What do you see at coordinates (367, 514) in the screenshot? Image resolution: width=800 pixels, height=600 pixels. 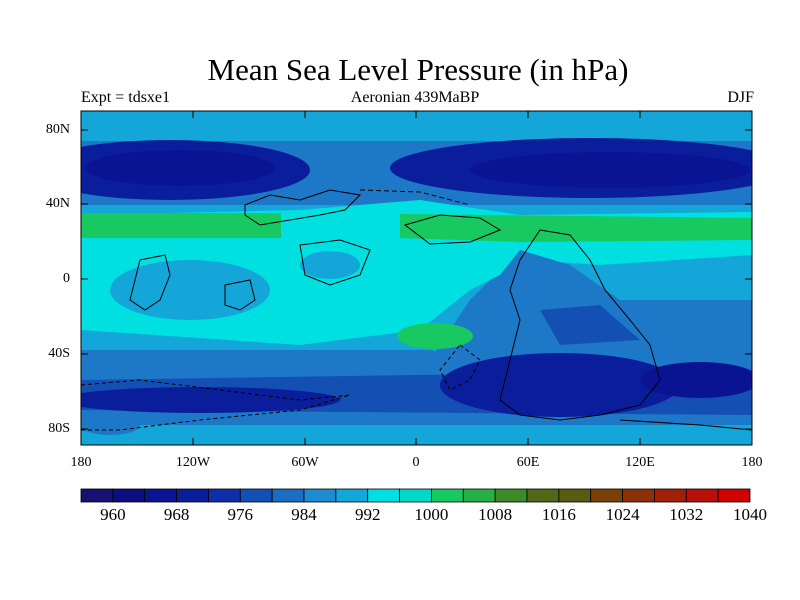 I see `colorbar-label: 992` at bounding box center [367, 514].